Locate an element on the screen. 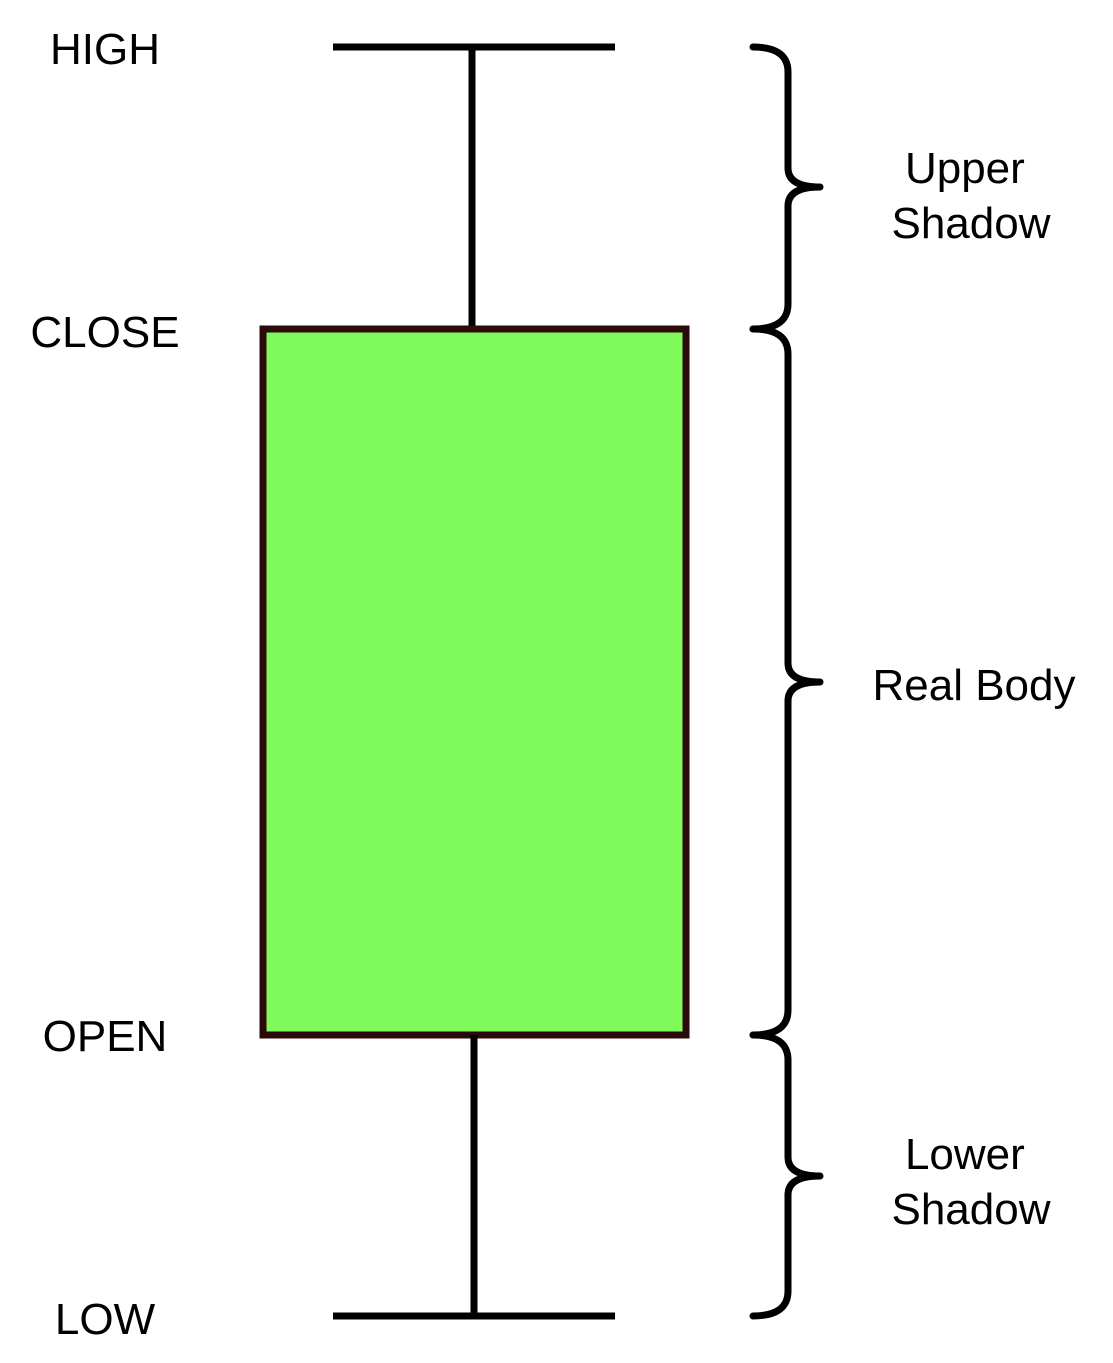  upper-shadow-label-line2: Shadow is located at coordinates (970, 223).